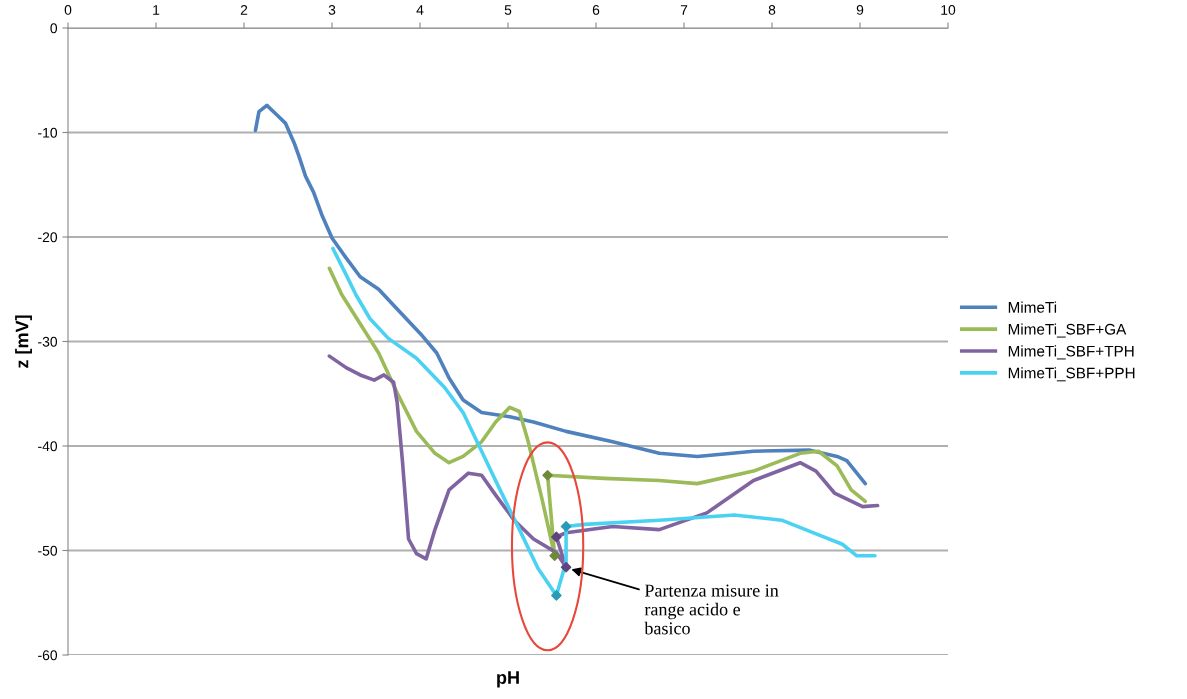  I want to click on x-tick-label: 9, so click(860, 10).